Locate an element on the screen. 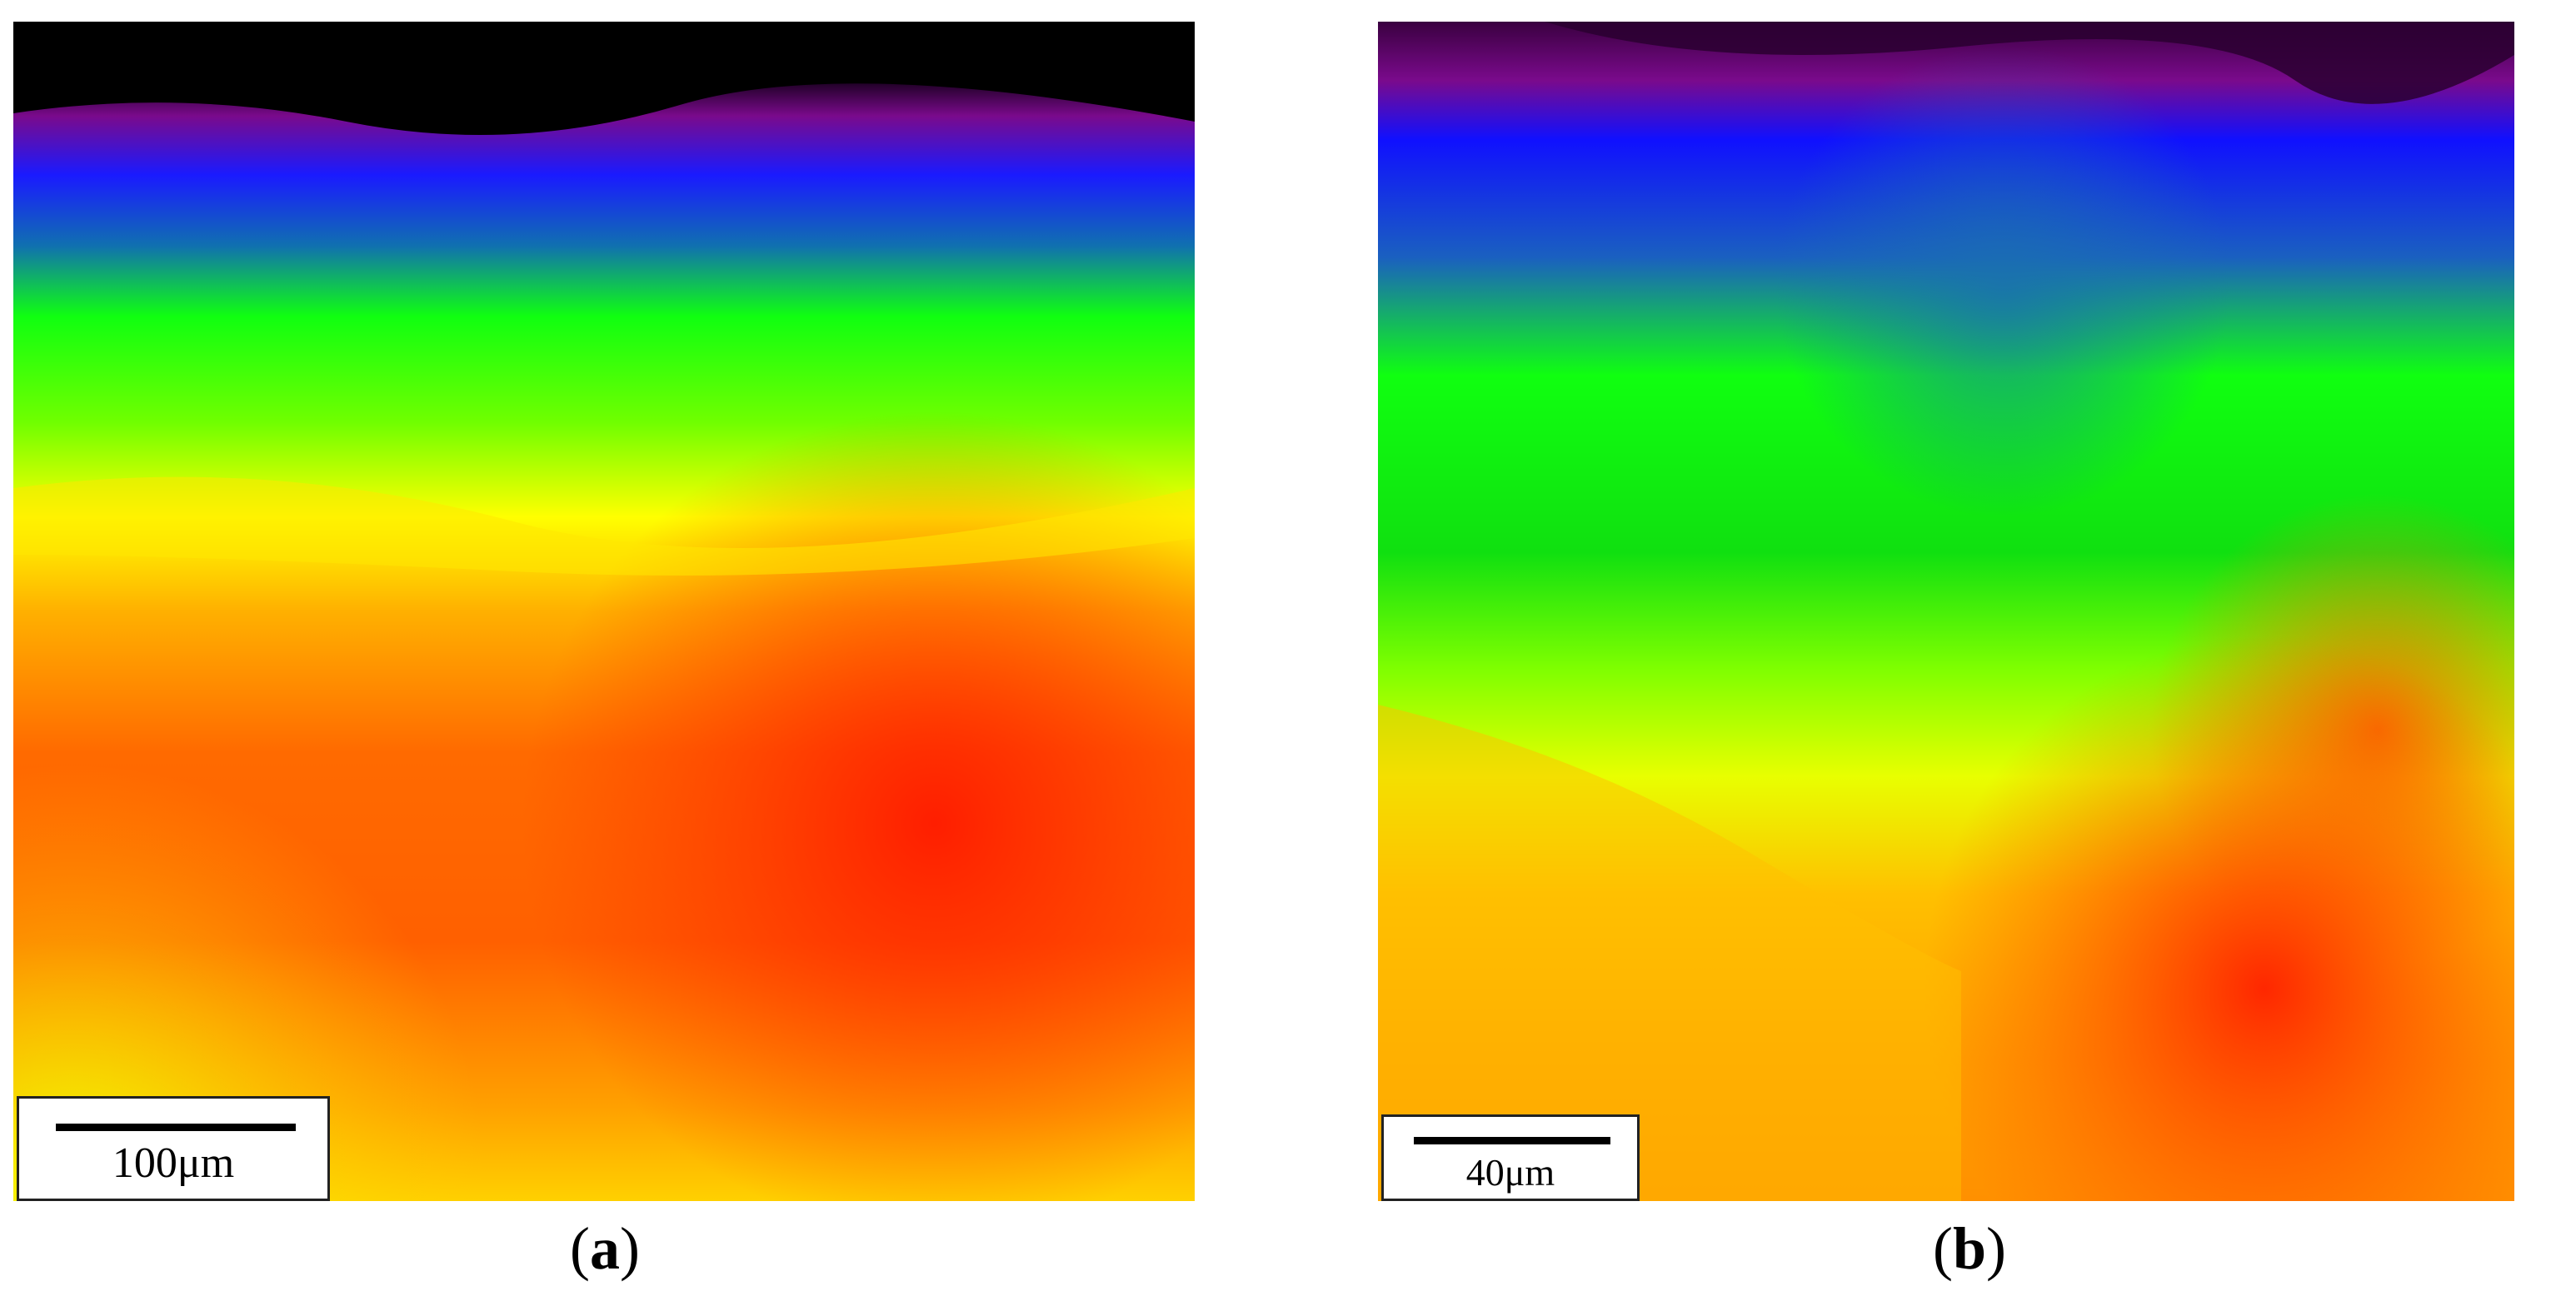  caption-a: (a) is located at coordinates (605, 1249).